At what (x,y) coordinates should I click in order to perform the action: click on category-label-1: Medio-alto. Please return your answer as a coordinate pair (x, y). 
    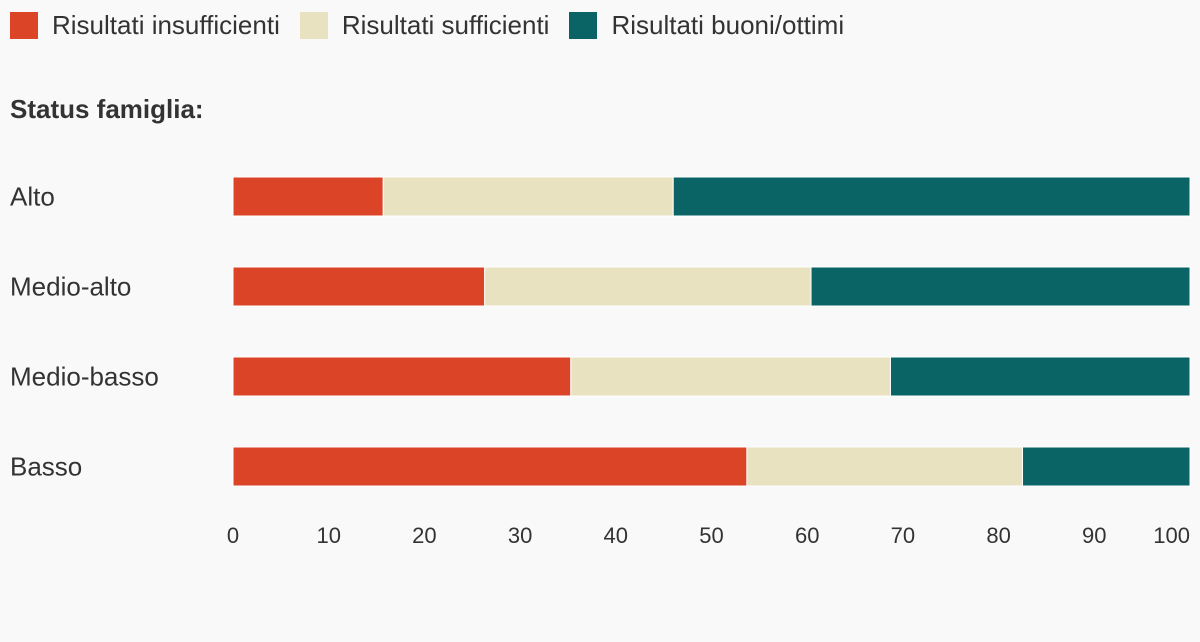
    Looking at the image, I should click on (70, 287).